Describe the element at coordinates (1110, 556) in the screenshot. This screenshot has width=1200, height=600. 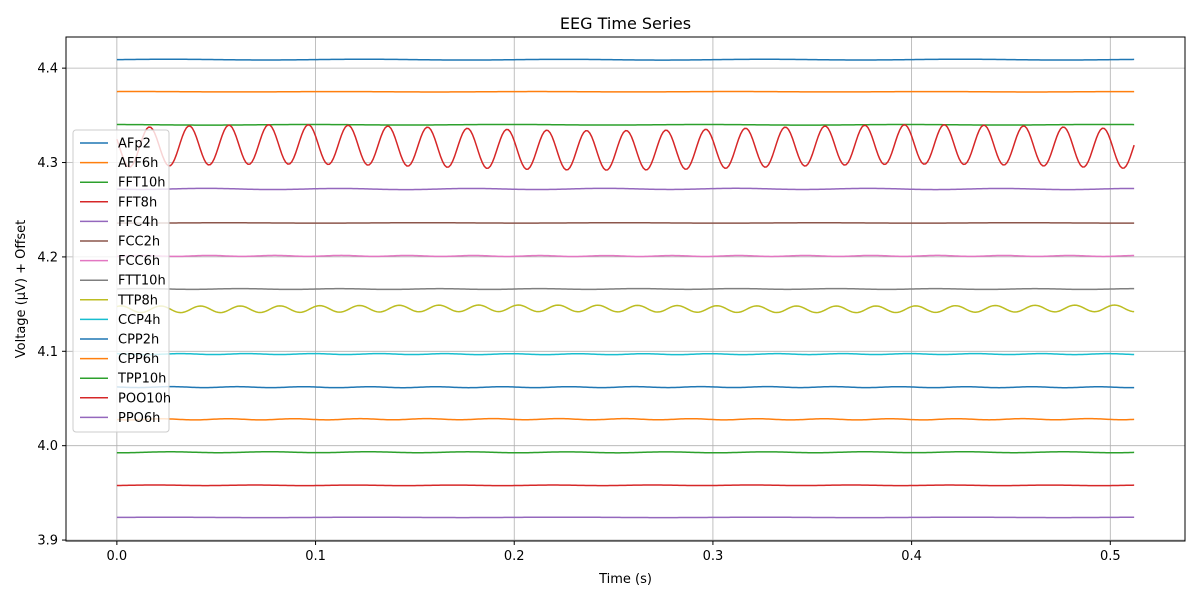
I see `x-tick-label: 0.5` at that location.